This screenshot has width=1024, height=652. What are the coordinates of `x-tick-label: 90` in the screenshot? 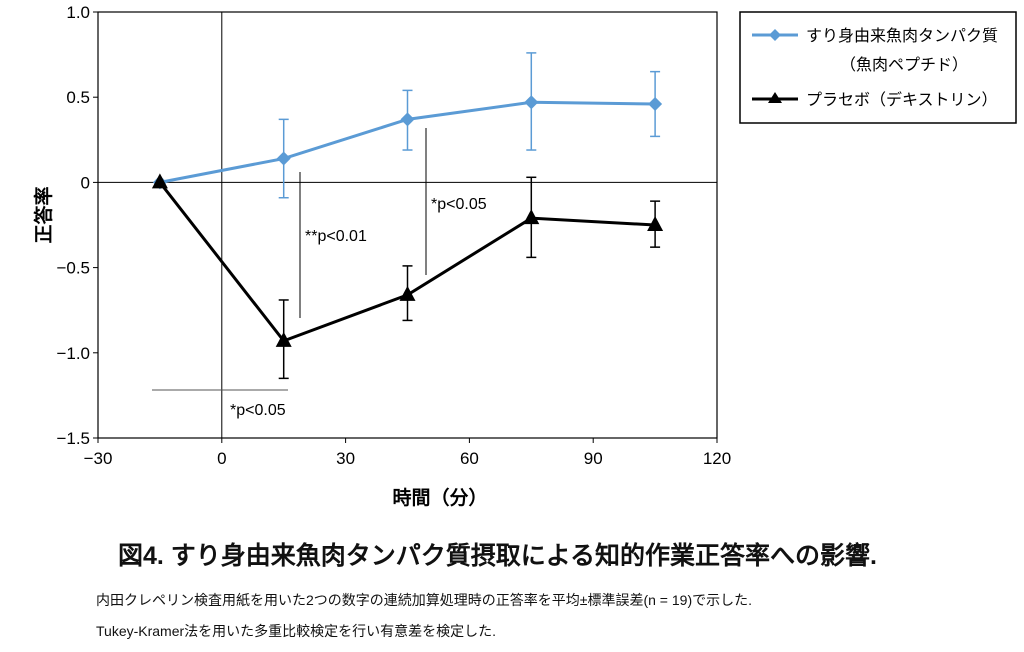 It's located at (593, 458).